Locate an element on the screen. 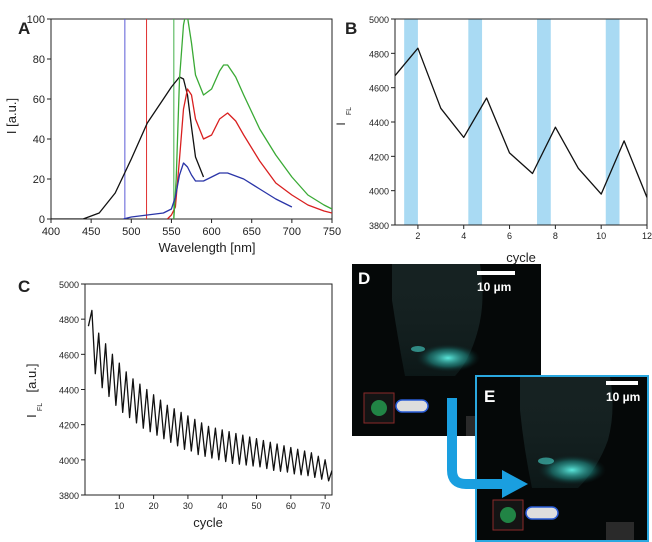 Image resolution: width=652 pixels, height=542 pixels. micrograph-d-inset-tube is located at coordinates (412, 406).